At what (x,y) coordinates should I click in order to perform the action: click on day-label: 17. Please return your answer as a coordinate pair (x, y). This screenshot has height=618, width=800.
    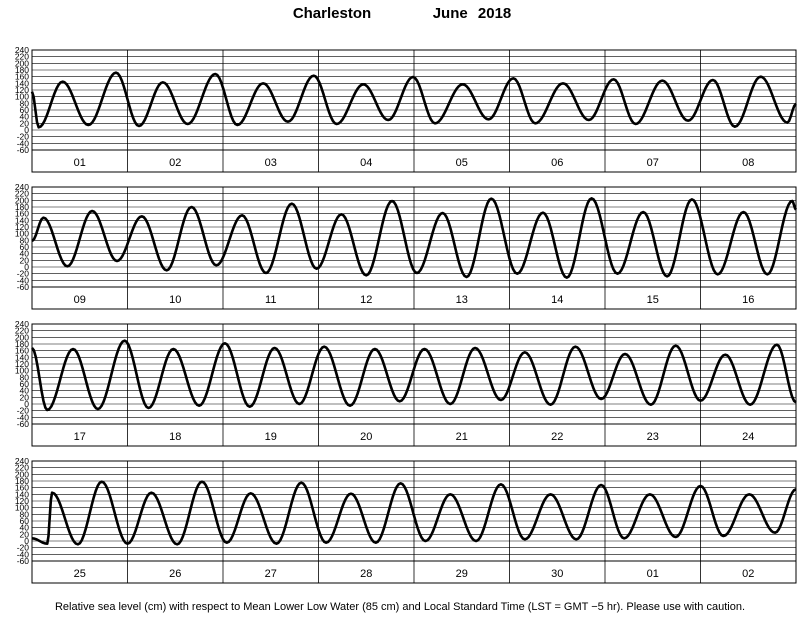
    Looking at the image, I should click on (80, 437).